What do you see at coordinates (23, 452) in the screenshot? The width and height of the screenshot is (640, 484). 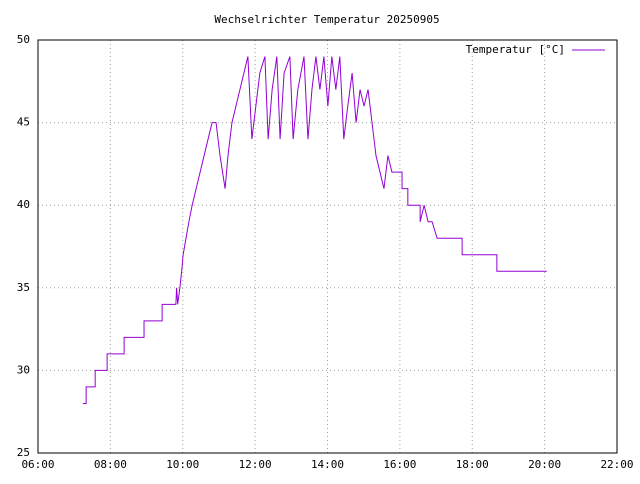 I see `y-tick-label: 25` at bounding box center [23, 452].